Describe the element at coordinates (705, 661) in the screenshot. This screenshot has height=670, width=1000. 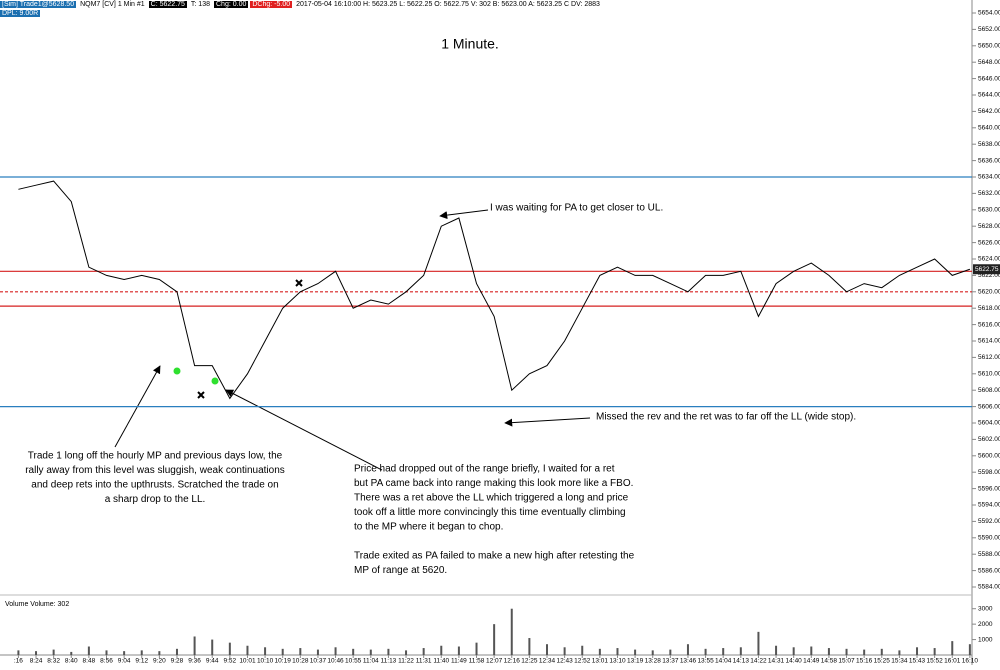
I see `x-tick-label: 13:55` at that location.